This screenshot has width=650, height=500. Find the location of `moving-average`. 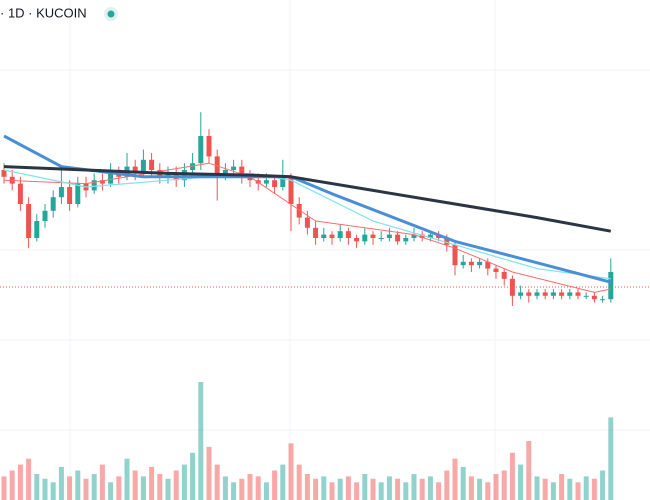

moving-average is located at coordinates (307, 199).